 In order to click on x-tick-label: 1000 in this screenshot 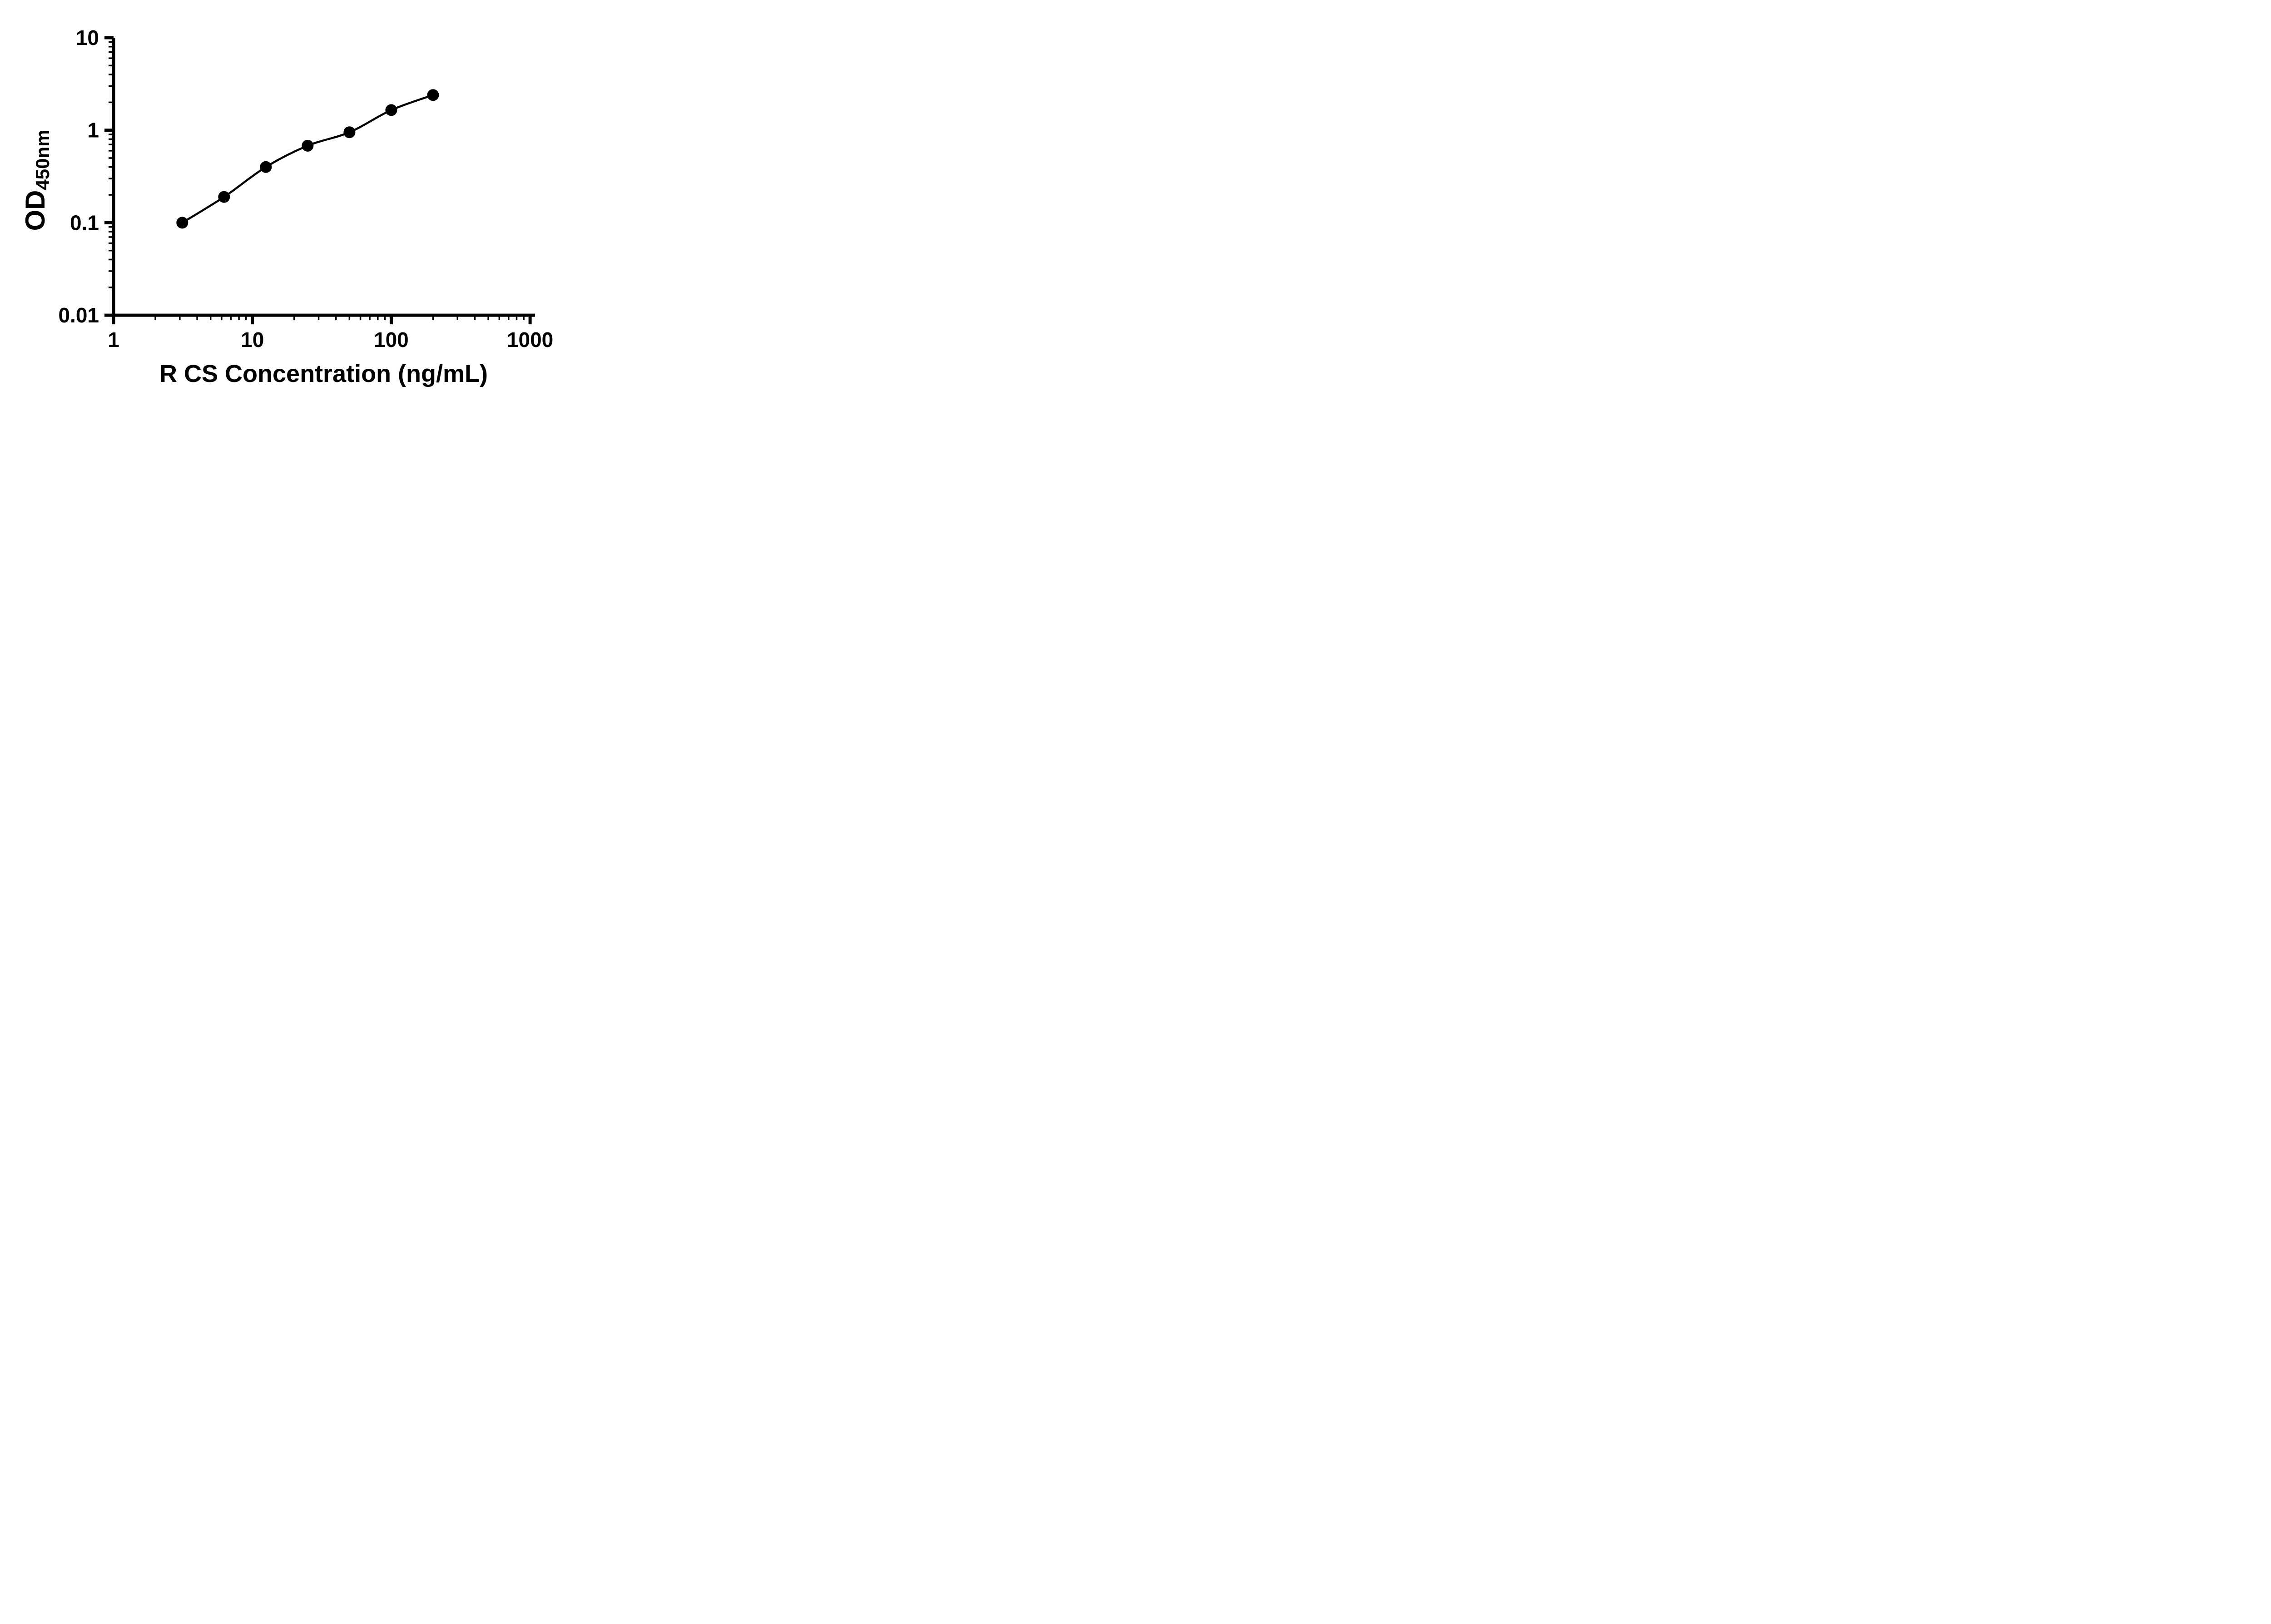, I will do `click(530, 340)`.